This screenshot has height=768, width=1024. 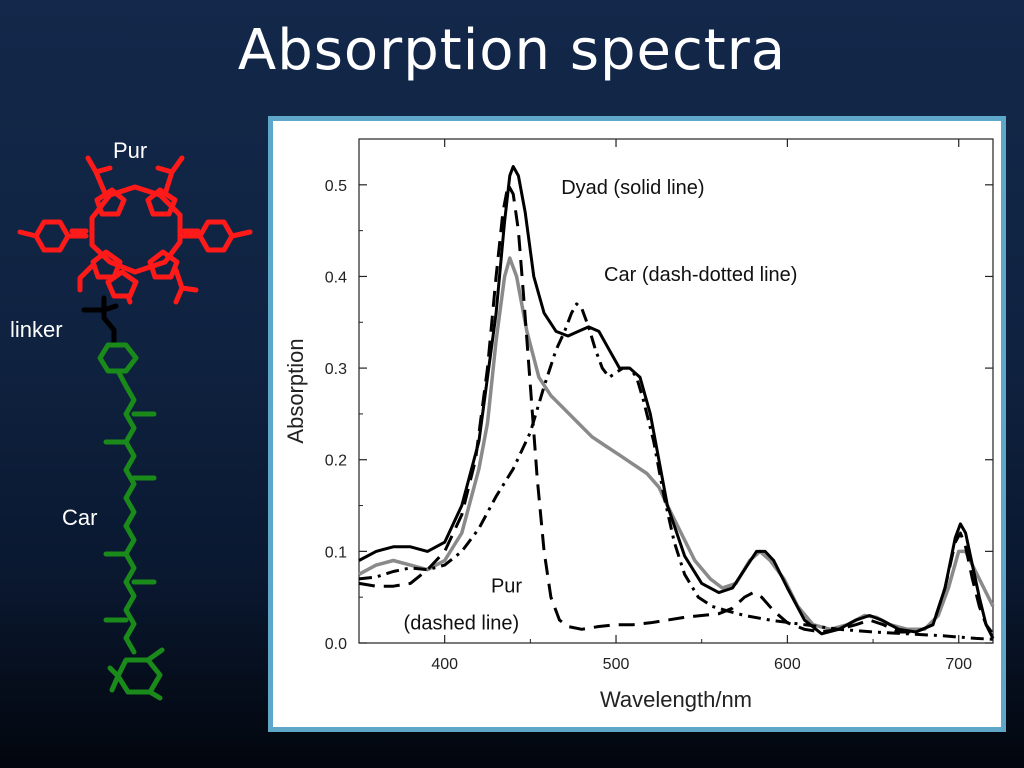 I want to click on car-phenyl-ring, so click(x=118, y=358).